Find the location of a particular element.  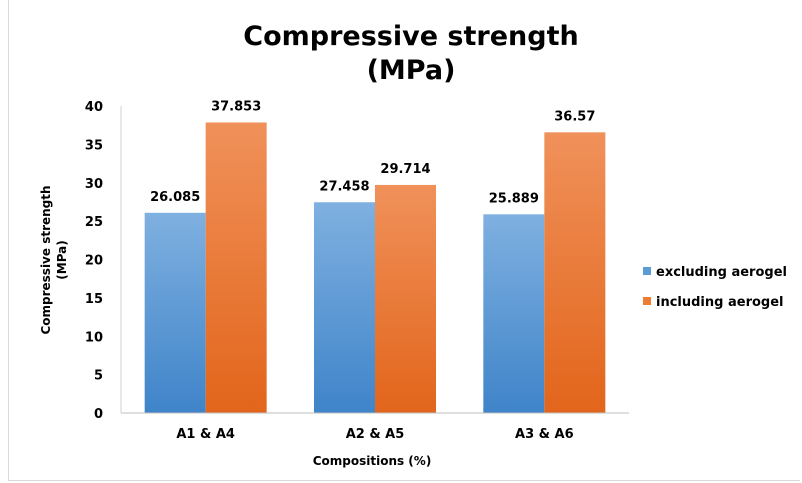

y-tick-label-25: 25 is located at coordinates (94, 222).